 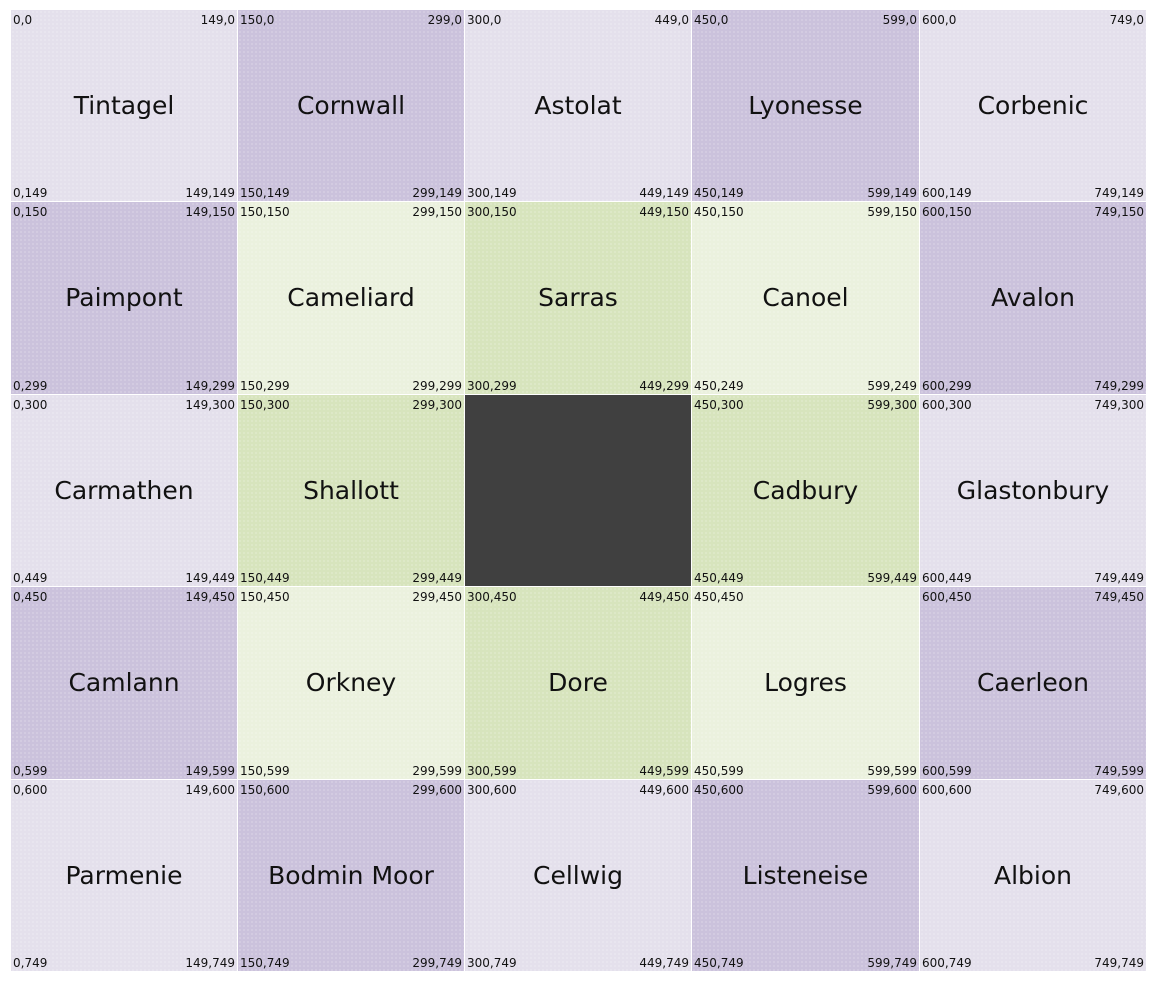 I want to click on coord-bottom-left: 0,449, so click(x=30, y=578).